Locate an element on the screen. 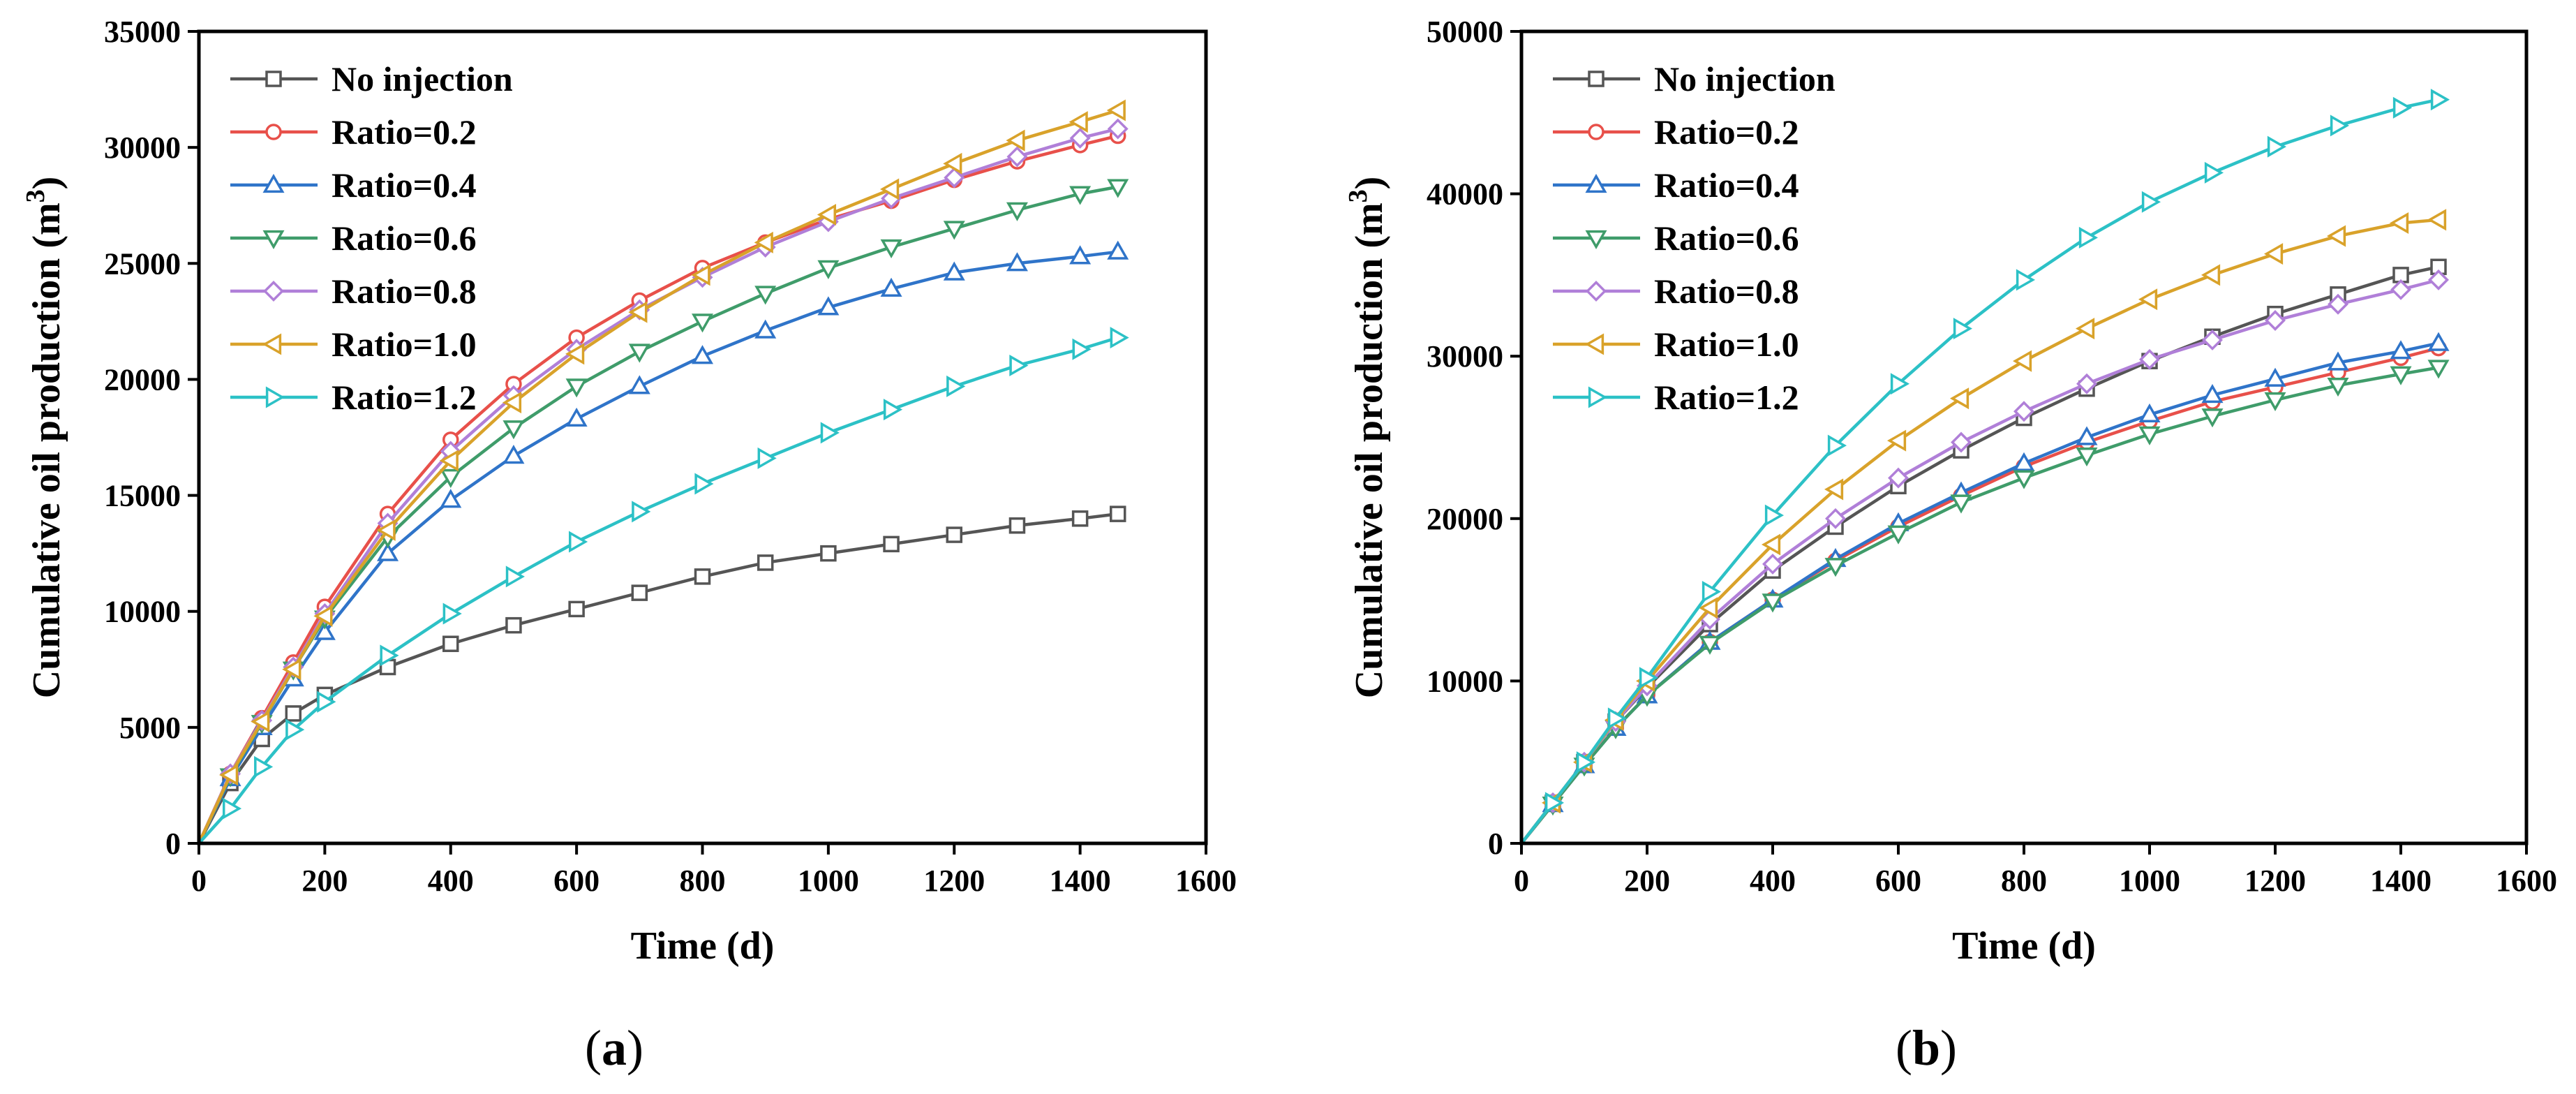 The width and height of the screenshot is (2576, 1094). chart-a-x-tick-label: 400 is located at coordinates (451, 881).